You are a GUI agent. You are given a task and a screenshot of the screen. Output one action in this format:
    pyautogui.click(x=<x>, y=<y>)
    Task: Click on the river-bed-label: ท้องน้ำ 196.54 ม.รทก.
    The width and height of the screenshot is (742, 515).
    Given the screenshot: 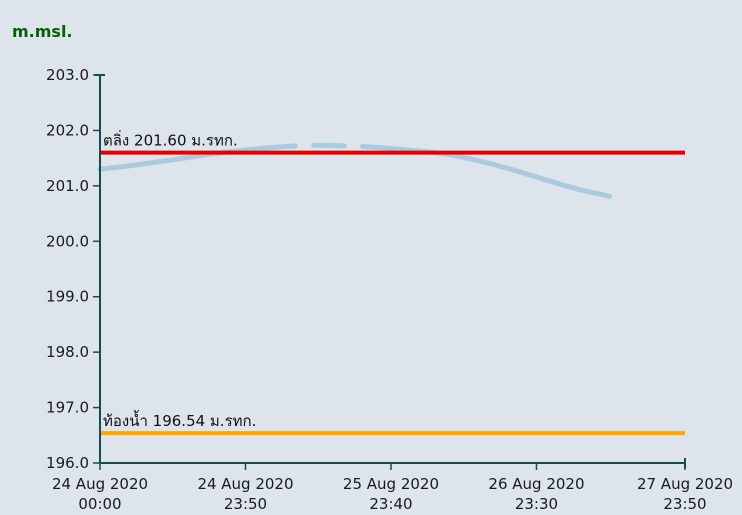 What is the action you would take?
    pyautogui.click(x=179, y=420)
    